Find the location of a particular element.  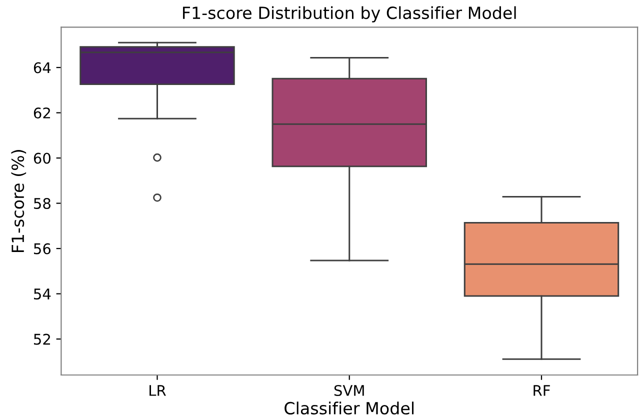

chart-title: F1-score Distribution by Classifier Model is located at coordinates (349, 14).